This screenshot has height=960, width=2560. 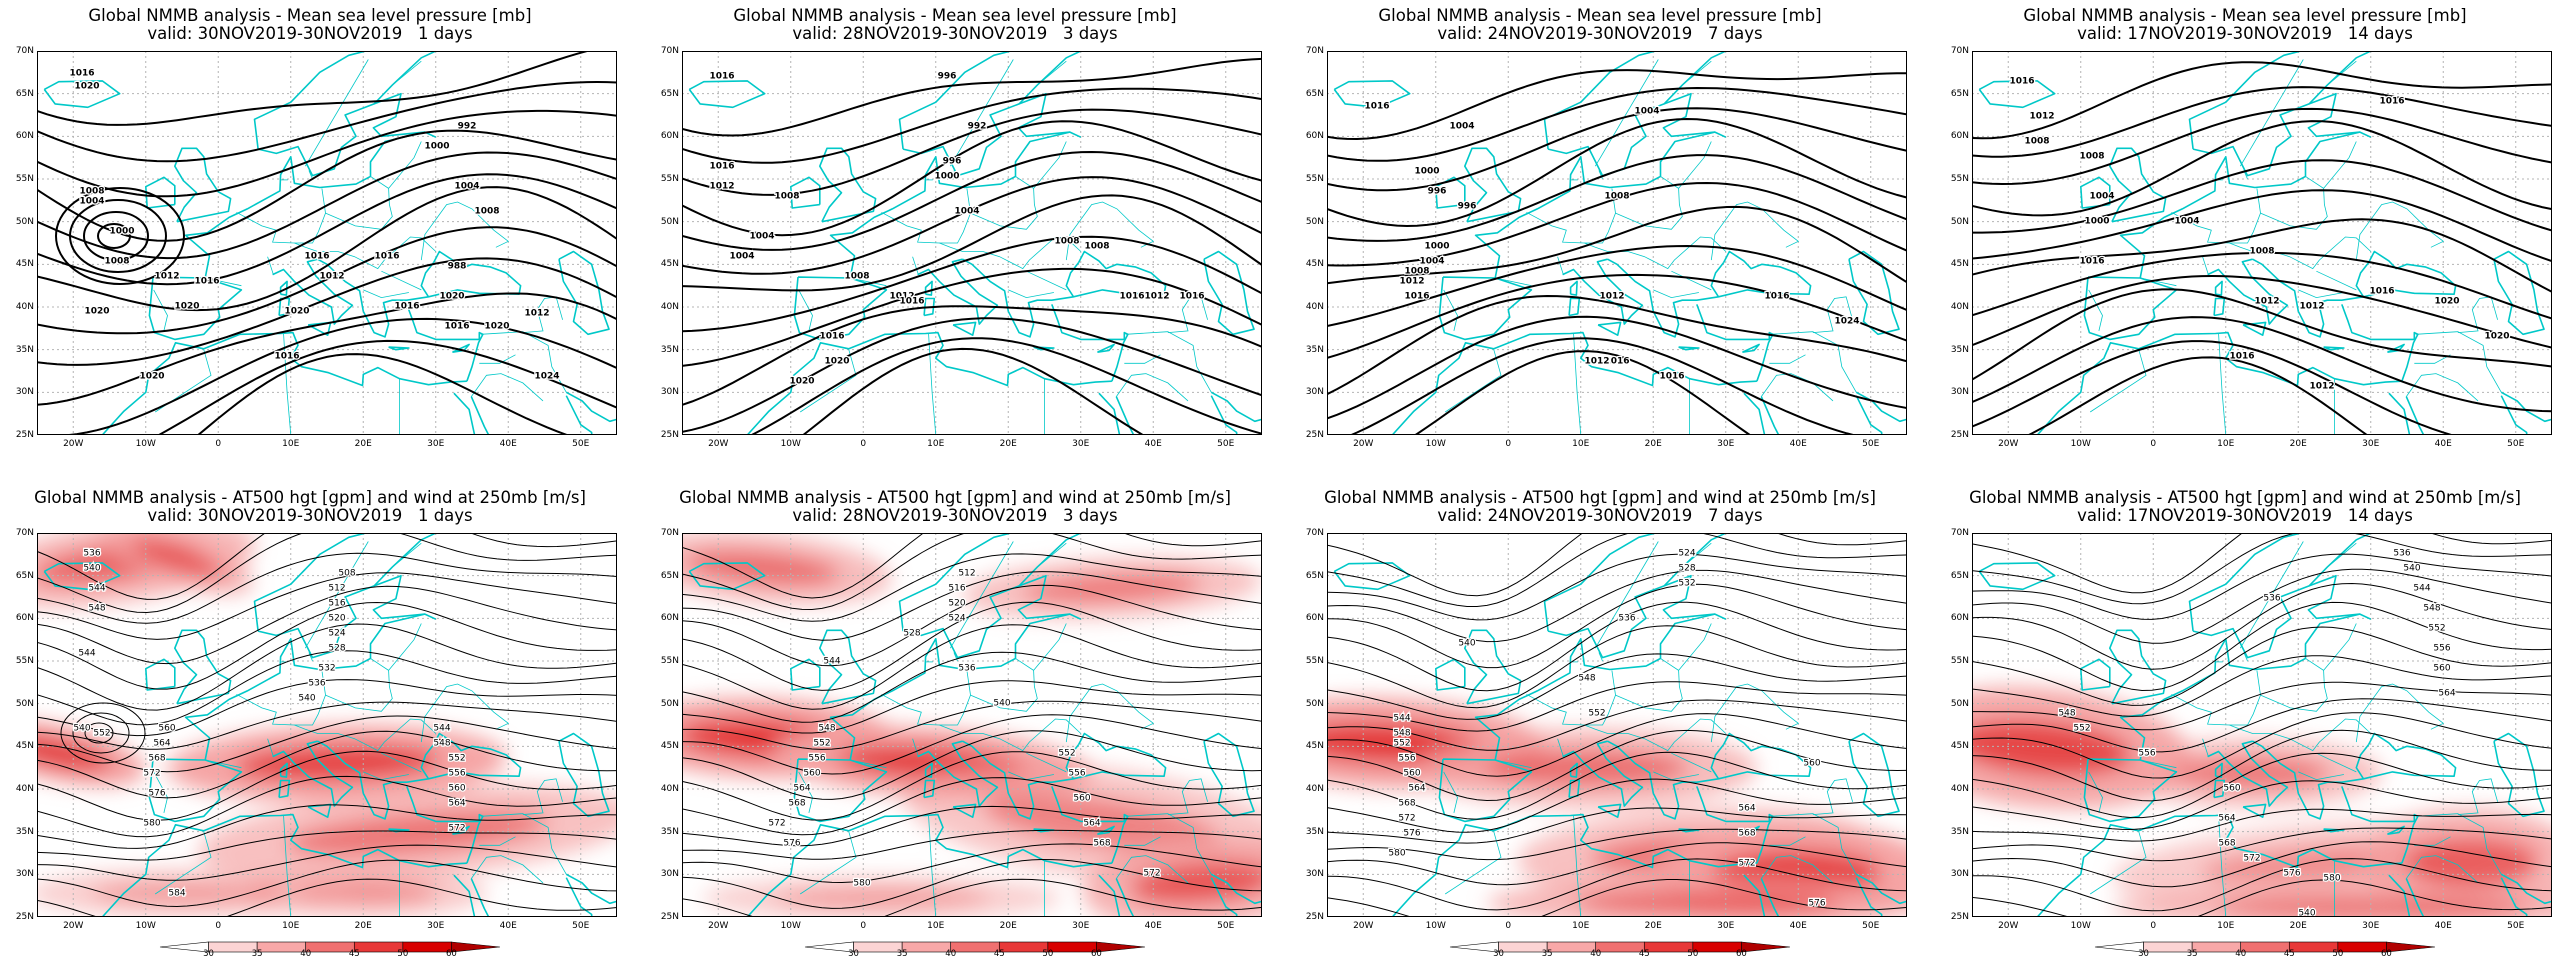 I want to click on lon-tick-label: 30E, so click(x=436, y=926).